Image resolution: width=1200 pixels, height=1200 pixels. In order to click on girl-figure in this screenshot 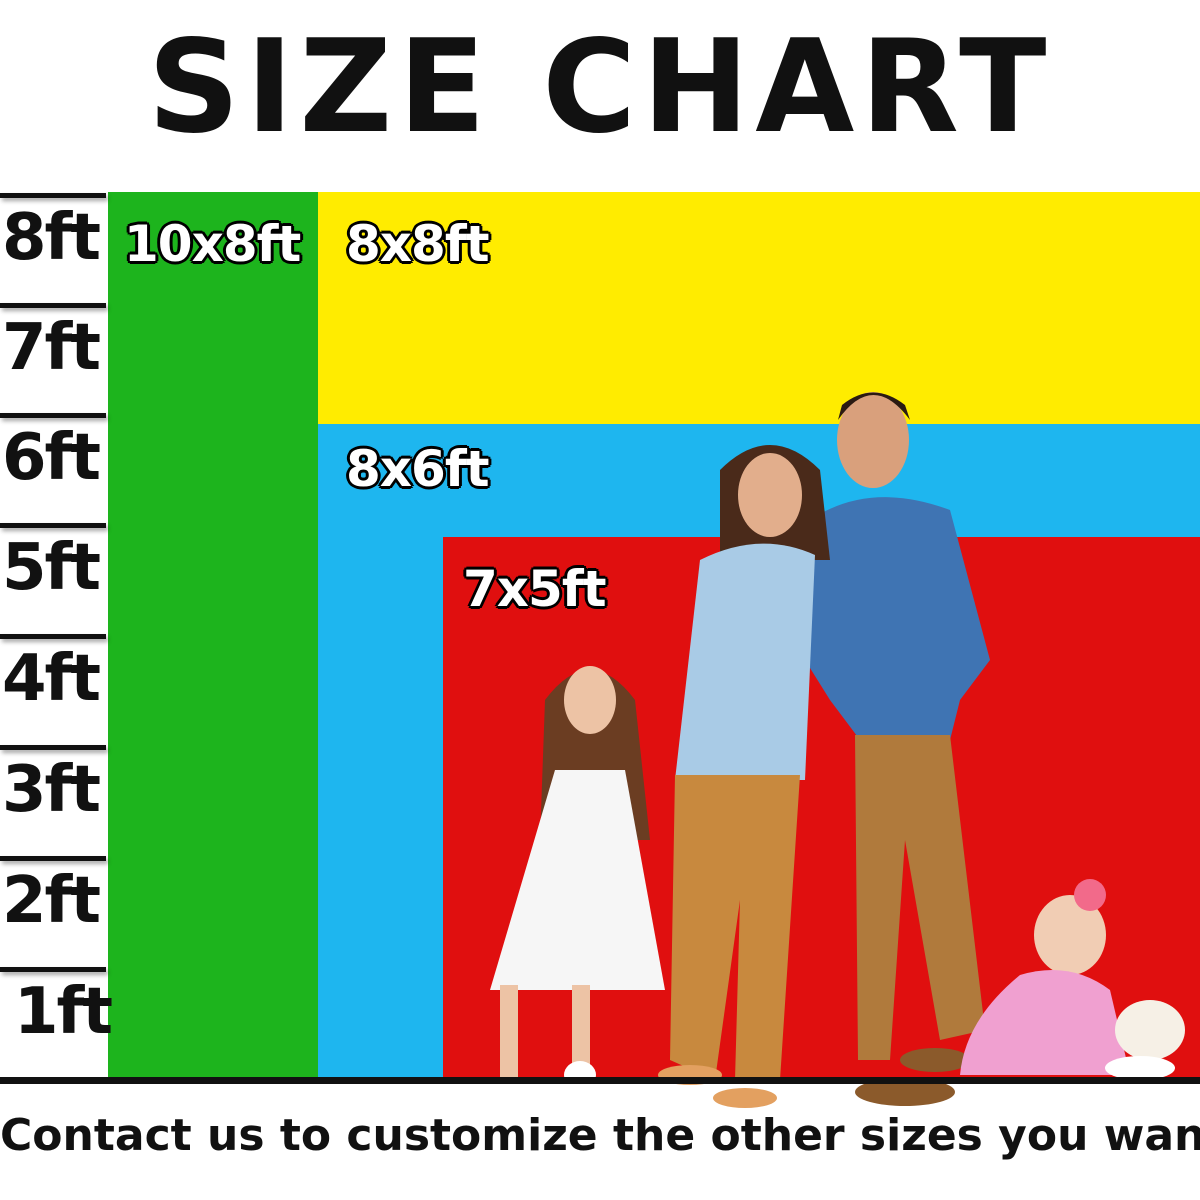, I will do `click(577, 893)`.